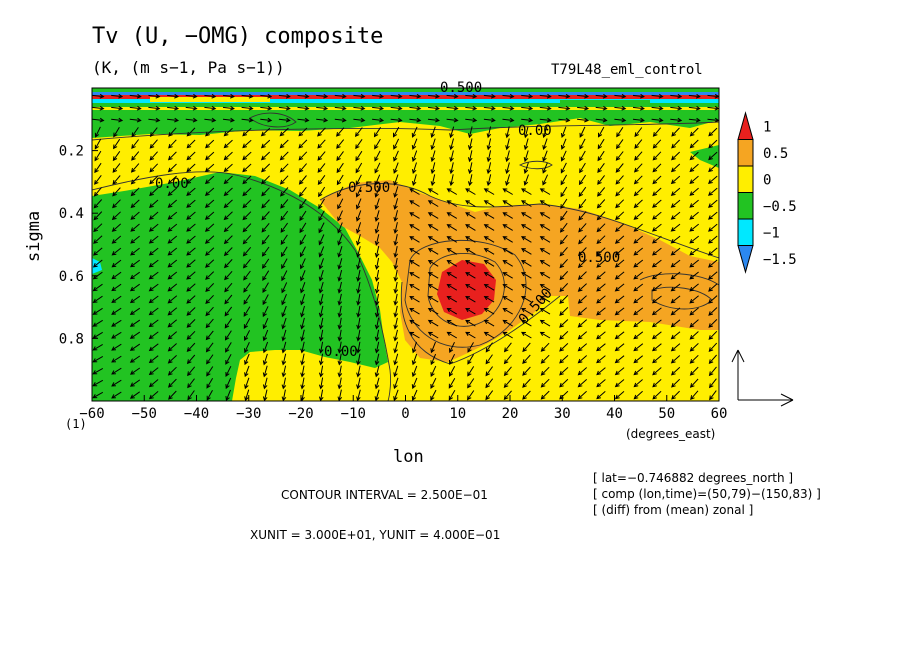 This screenshot has width=904, height=654. I want to click on field-top-noise, so click(405, 101).